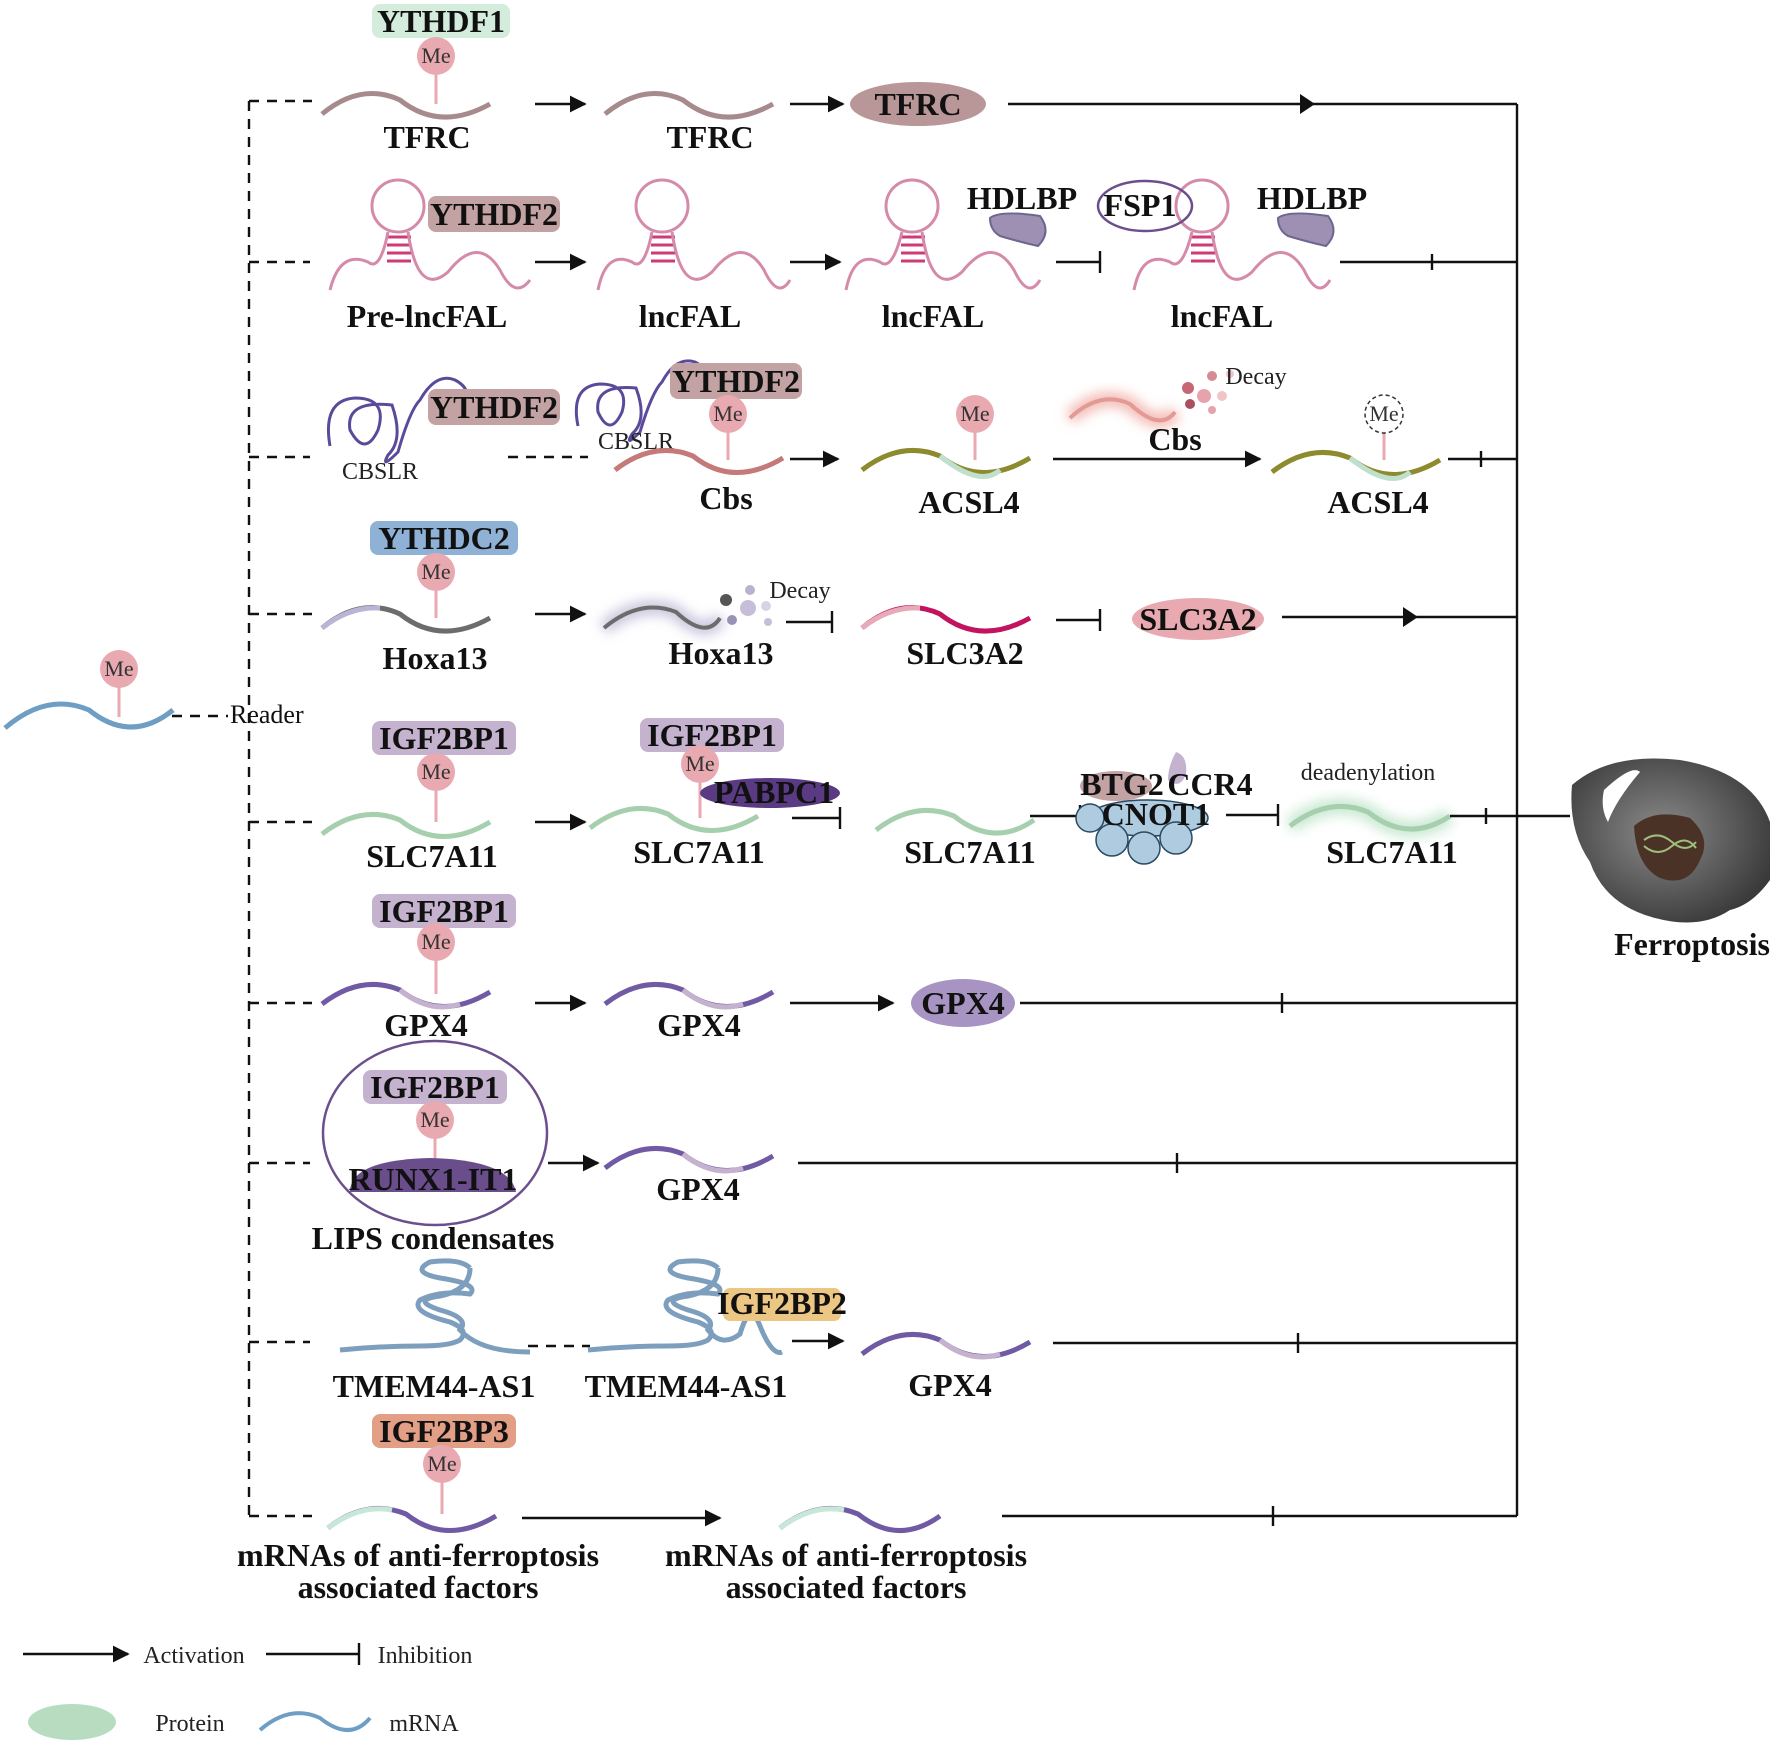 The width and height of the screenshot is (1772, 1744). I want to click on tmem44-as1-label: TMEM44-AS1, so click(434, 1386).